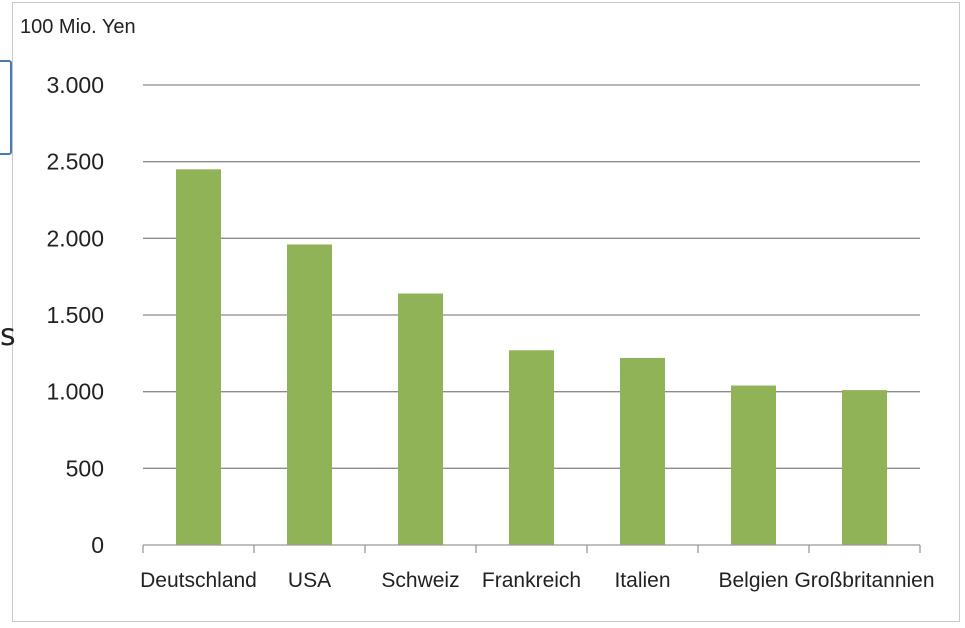 This screenshot has height=628, width=965. Describe the element at coordinates (75, 162) in the screenshot. I see `y-tick-label: 2.500` at that location.